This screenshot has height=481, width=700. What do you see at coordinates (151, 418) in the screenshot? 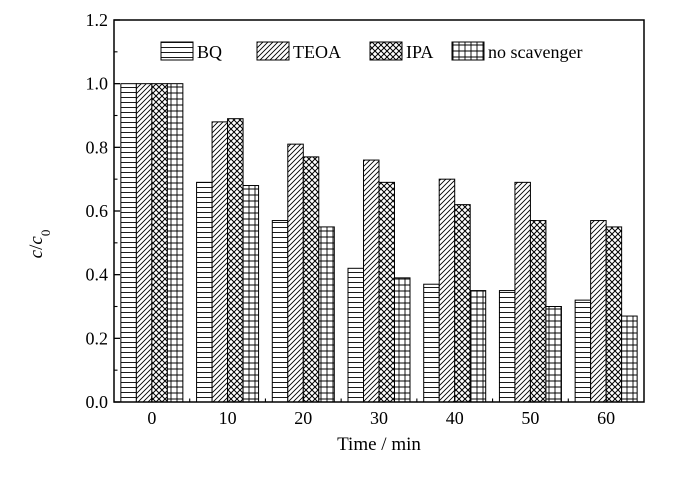
I see `x-tick-label: 0` at bounding box center [151, 418].